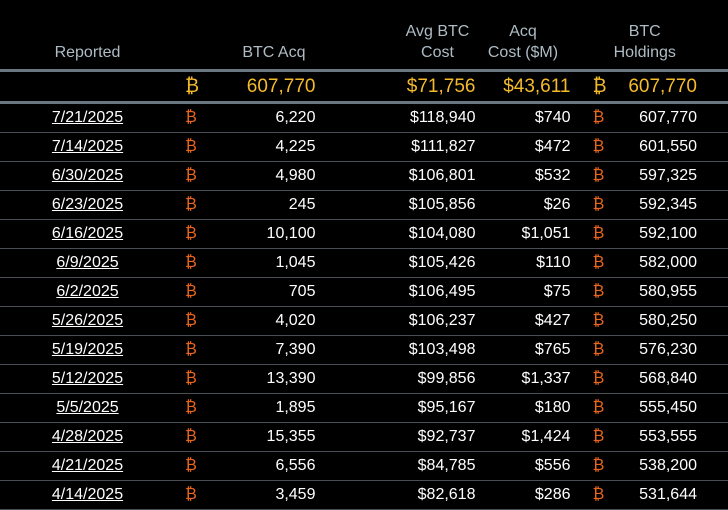 This screenshot has width=728, height=510. Describe the element at coordinates (87, 233) in the screenshot. I see `date-link: 6/16/2025` at that location.